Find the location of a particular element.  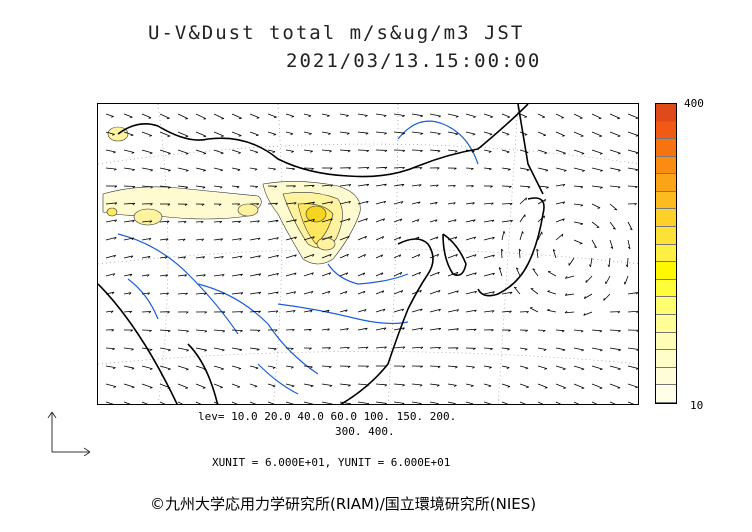

colorbar-min-label: 10 is located at coordinates (697, 405).